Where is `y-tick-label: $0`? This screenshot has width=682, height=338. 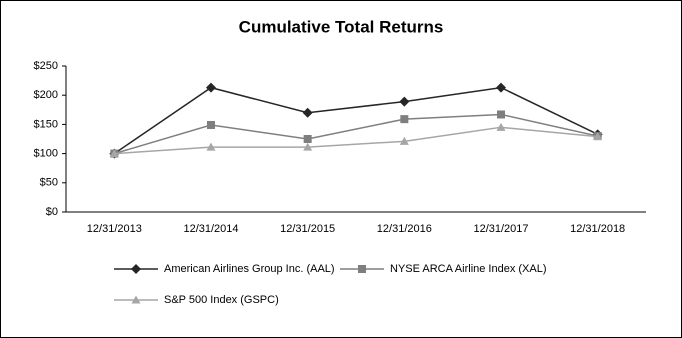
y-tick-label: $0 is located at coordinates (52, 212).